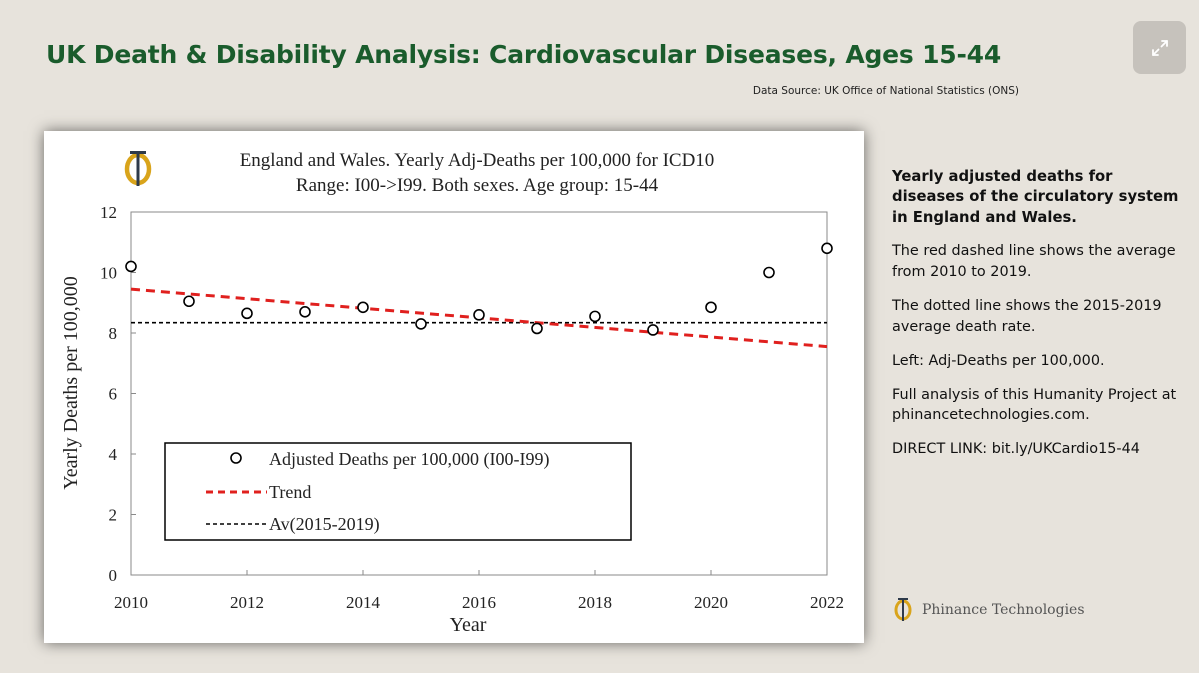  I want to click on x-tick-label: 2022, so click(827, 602).